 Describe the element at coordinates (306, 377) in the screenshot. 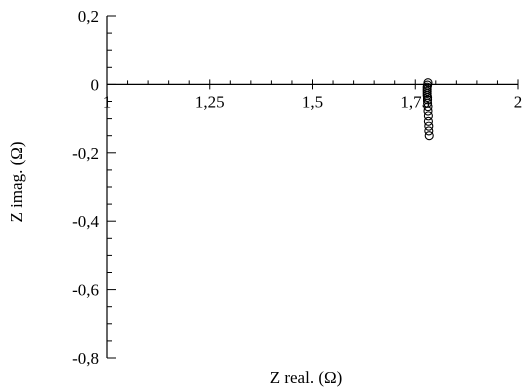

I see `x-axis-label: Z real. (Ω)` at that location.